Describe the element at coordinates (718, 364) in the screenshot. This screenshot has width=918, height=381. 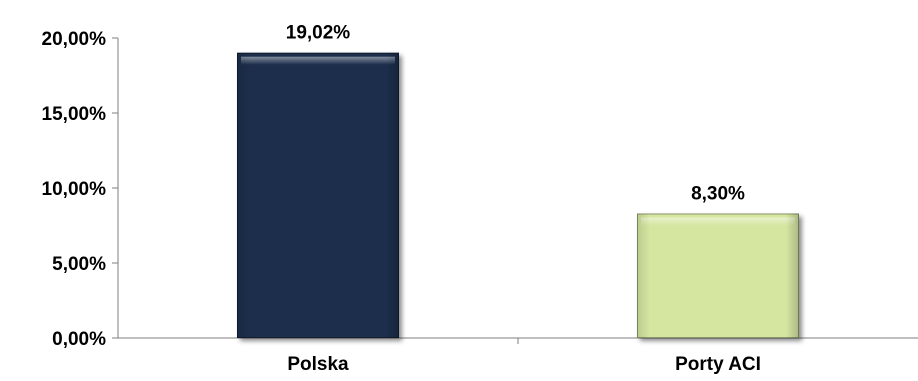
I see `category-label: Porty ACI` at that location.